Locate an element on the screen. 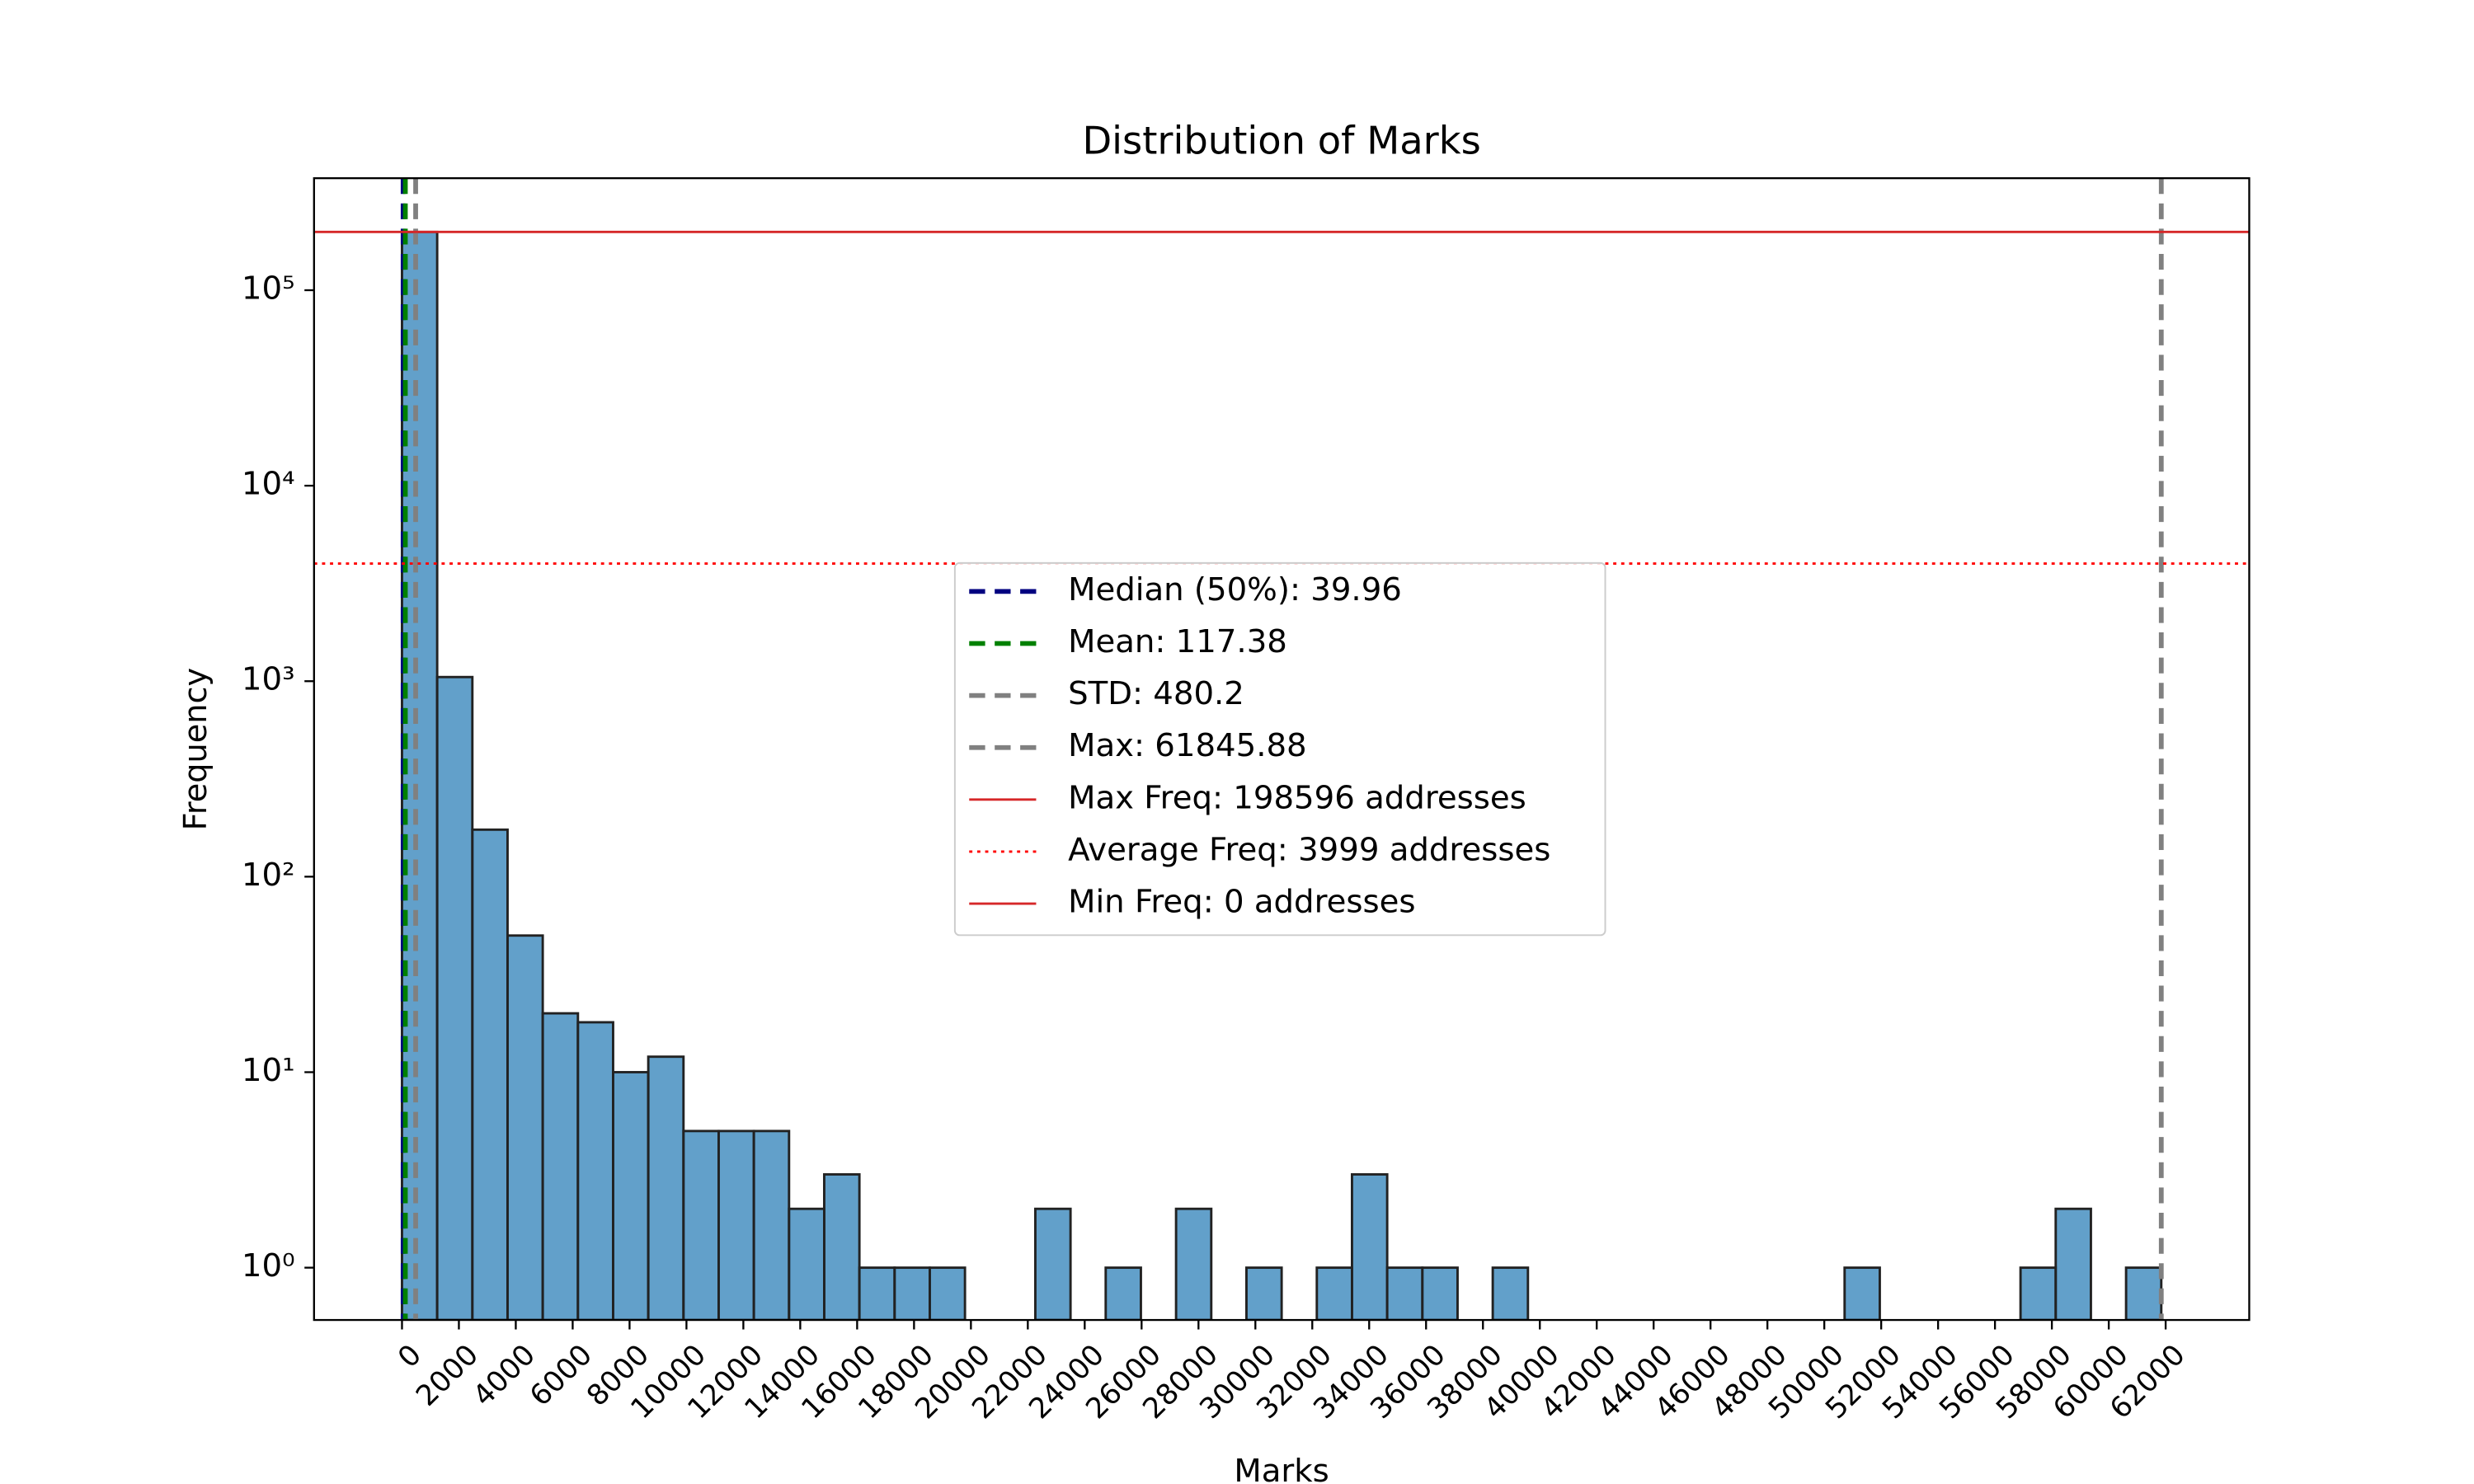 Image resolution: width=2474 pixels, height=1484 pixels. legend-label: Min Freq: 0 addresses is located at coordinates (1241, 902).